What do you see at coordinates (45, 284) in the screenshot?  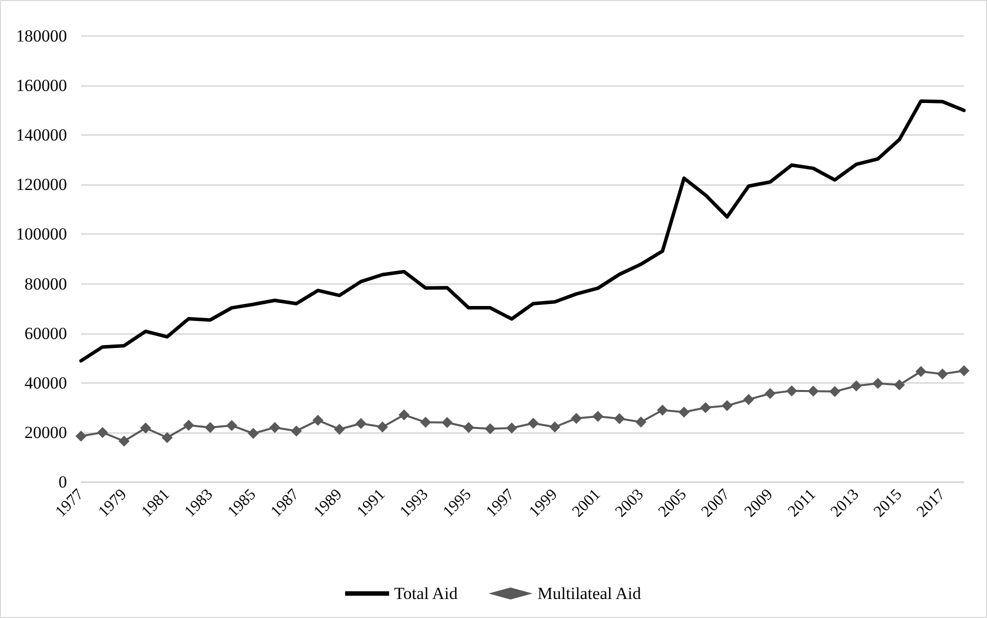 I see `y-tick-label: 80000` at bounding box center [45, 284].